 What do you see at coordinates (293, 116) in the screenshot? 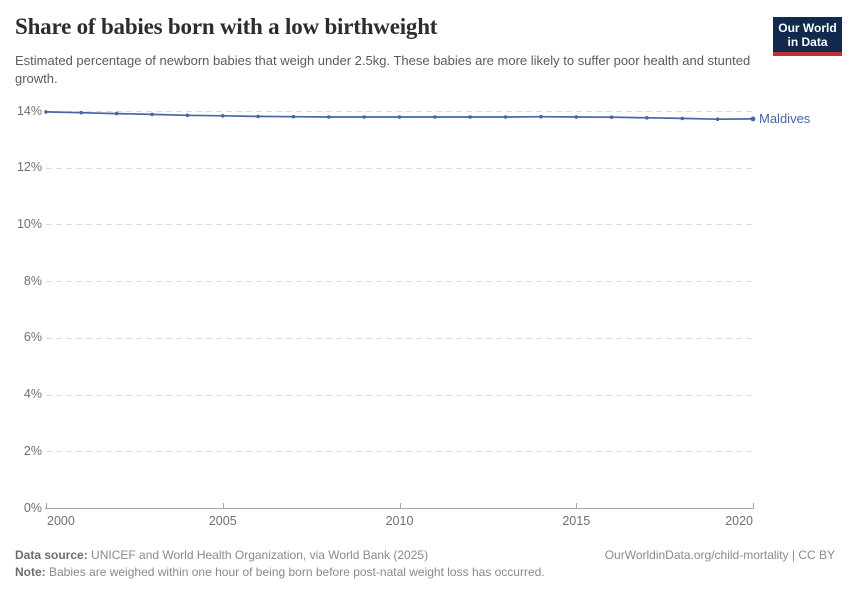
I see `data-point-2007` at bounding box center [293, 116].